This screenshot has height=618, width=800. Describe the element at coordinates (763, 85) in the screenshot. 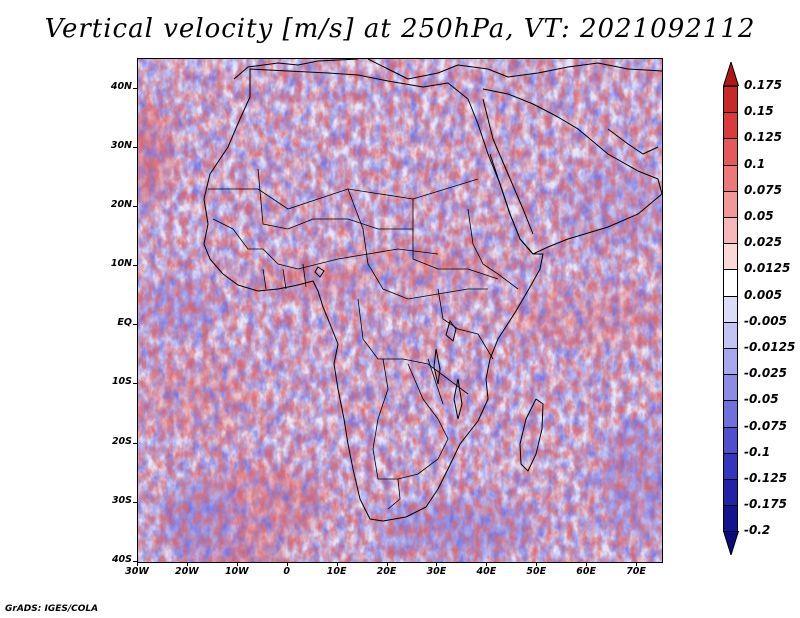

I see `colorbar-label: 0.175` at that location.